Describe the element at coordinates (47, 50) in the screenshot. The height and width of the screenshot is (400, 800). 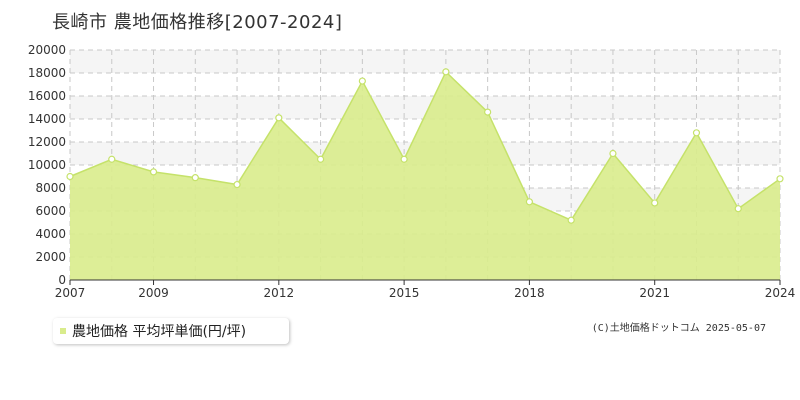
I see `y-tick-label: 20000` at that location.